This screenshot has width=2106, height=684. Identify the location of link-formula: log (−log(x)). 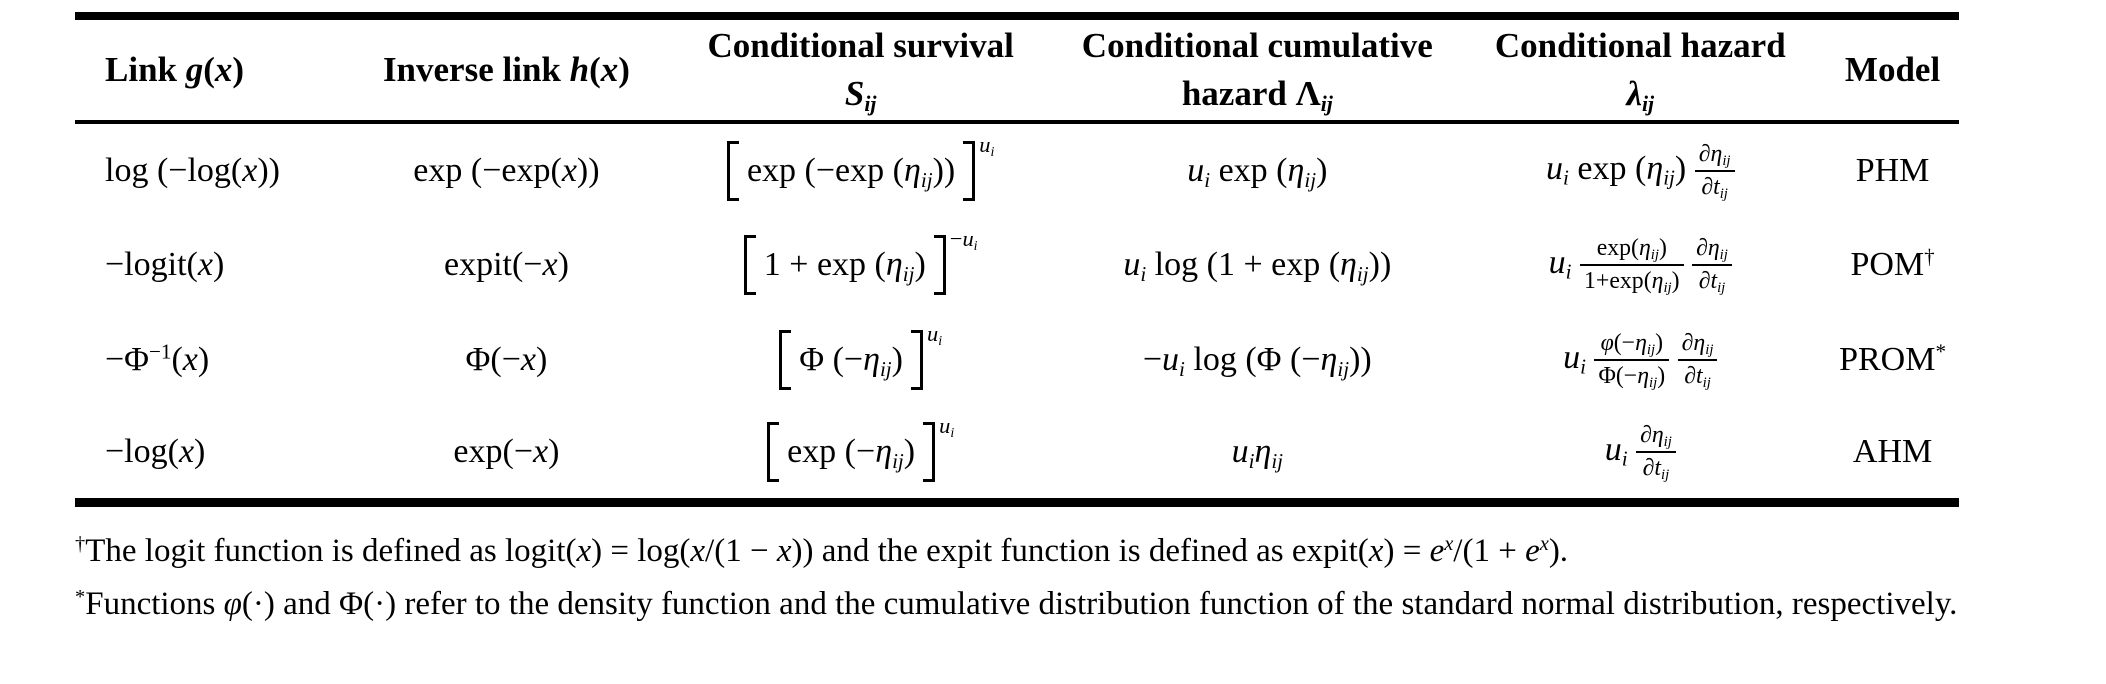
(192, 170).